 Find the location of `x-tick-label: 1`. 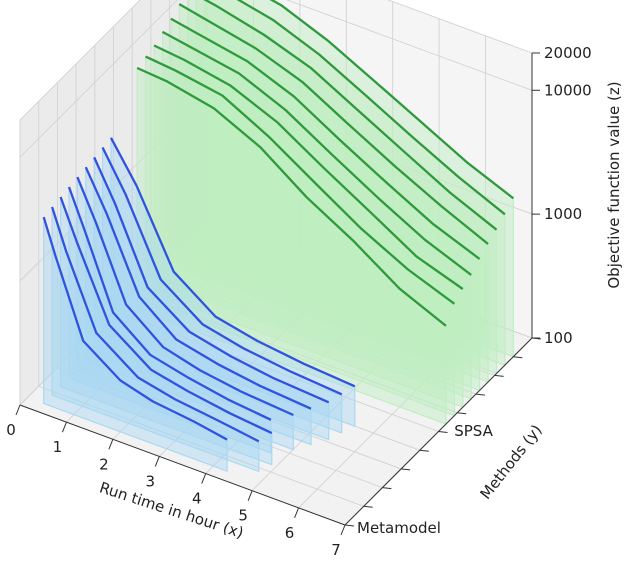

x-tick-label: 1 is located at coordinates (58, 447).